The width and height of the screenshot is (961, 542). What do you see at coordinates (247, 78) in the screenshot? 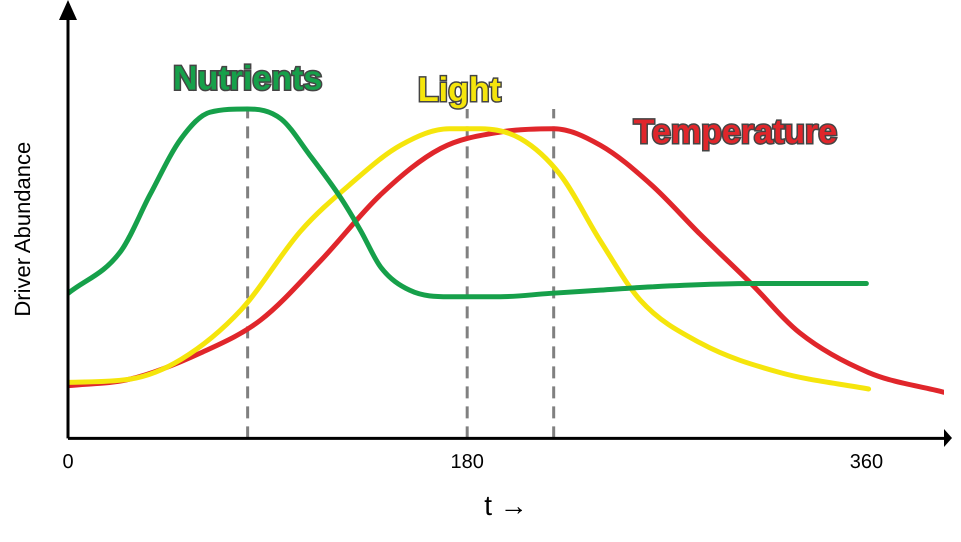
I see `series-label: Nutrients` at bounding box center [247, 78].